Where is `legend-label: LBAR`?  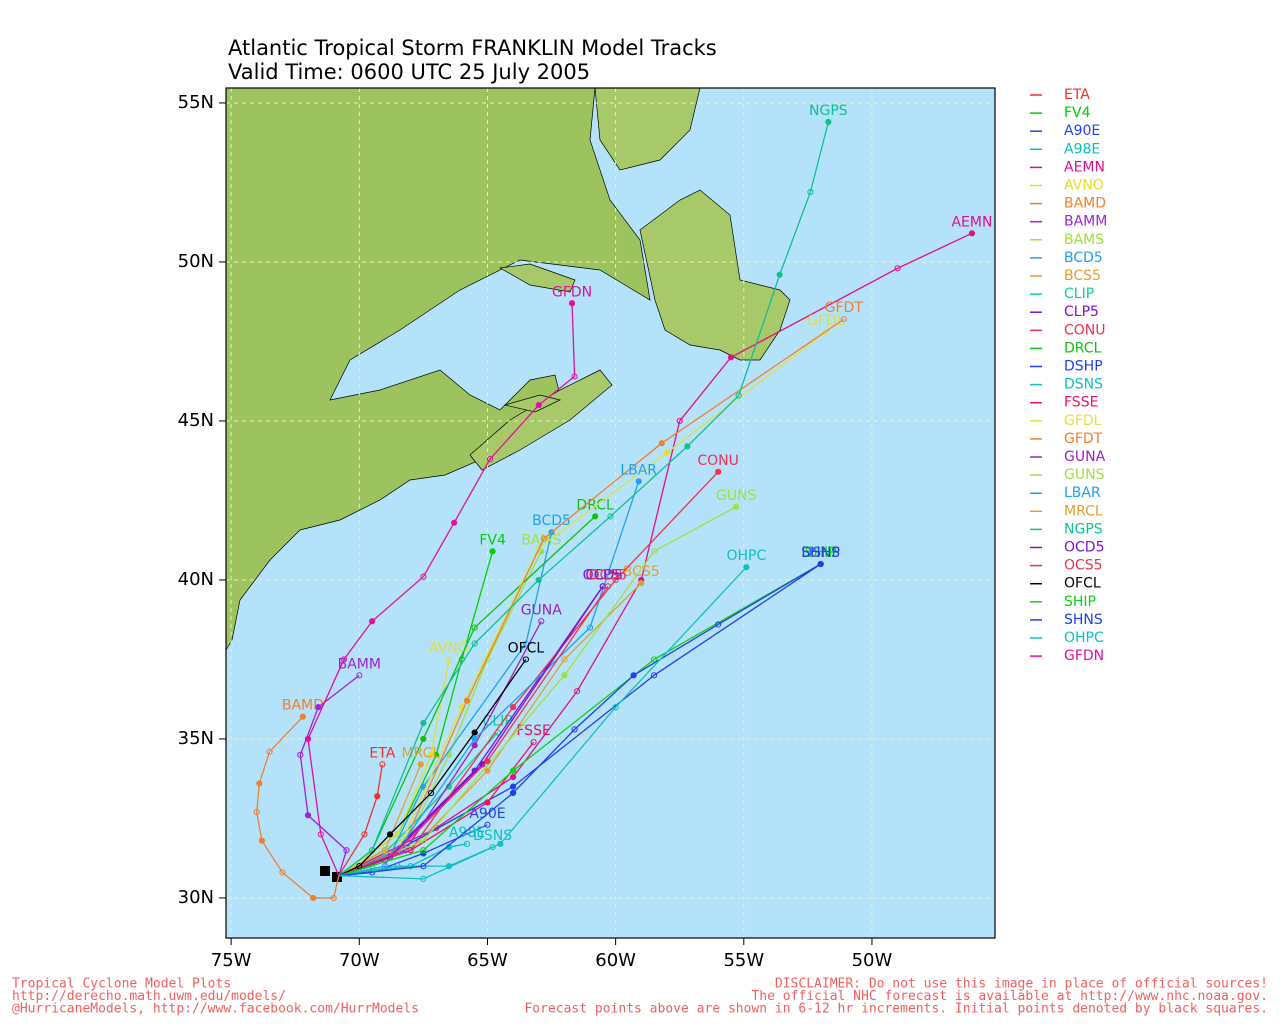 legend-label: LBAR is located at coordinates (1082, 493).